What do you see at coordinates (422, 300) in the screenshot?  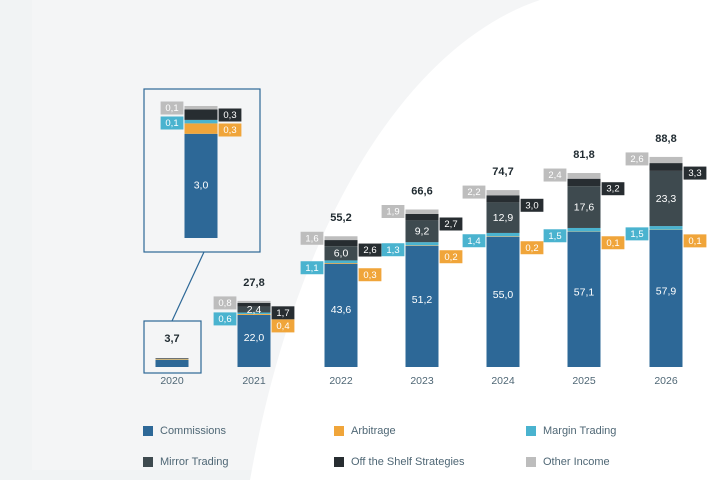 I see `data-label-commissions-2023: 51,2` at bounding box center [422, 300].